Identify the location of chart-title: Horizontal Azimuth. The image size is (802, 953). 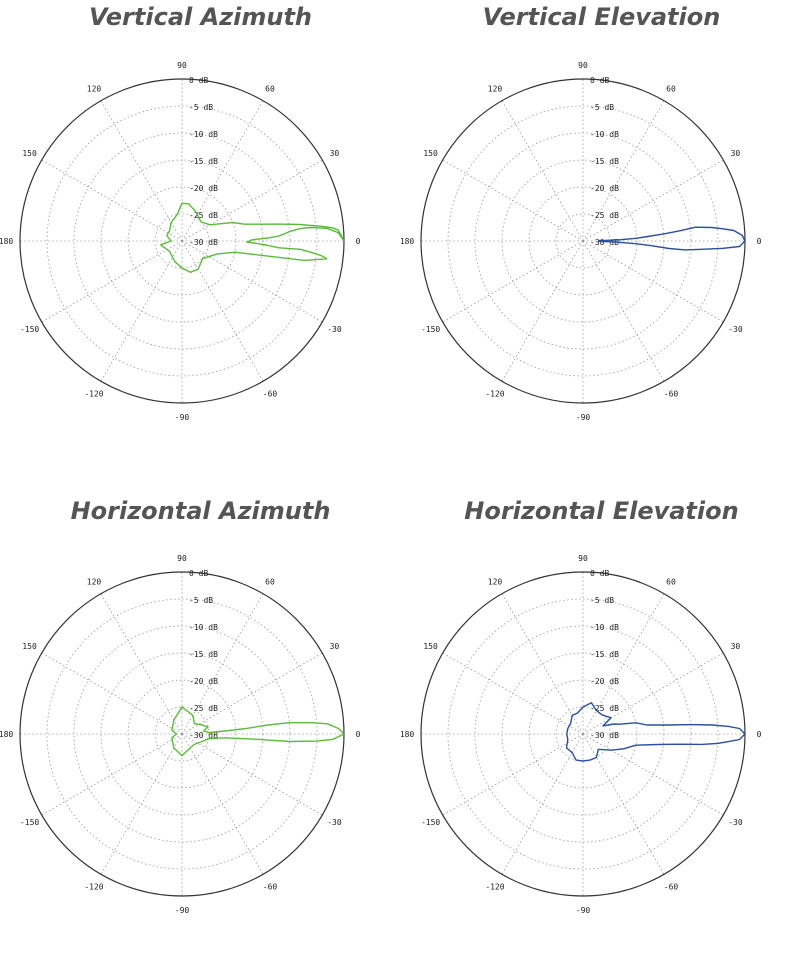
(200, 511).